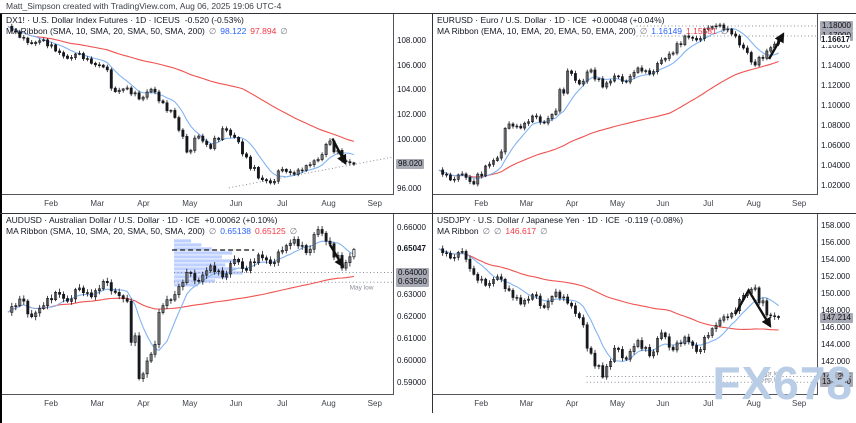 This screenshot has width=856, height=423. What do you see at coordinates (835, 39) in the screenshot?
I see `price-level-chip: 1.16617` at bounding box center [835, 39].